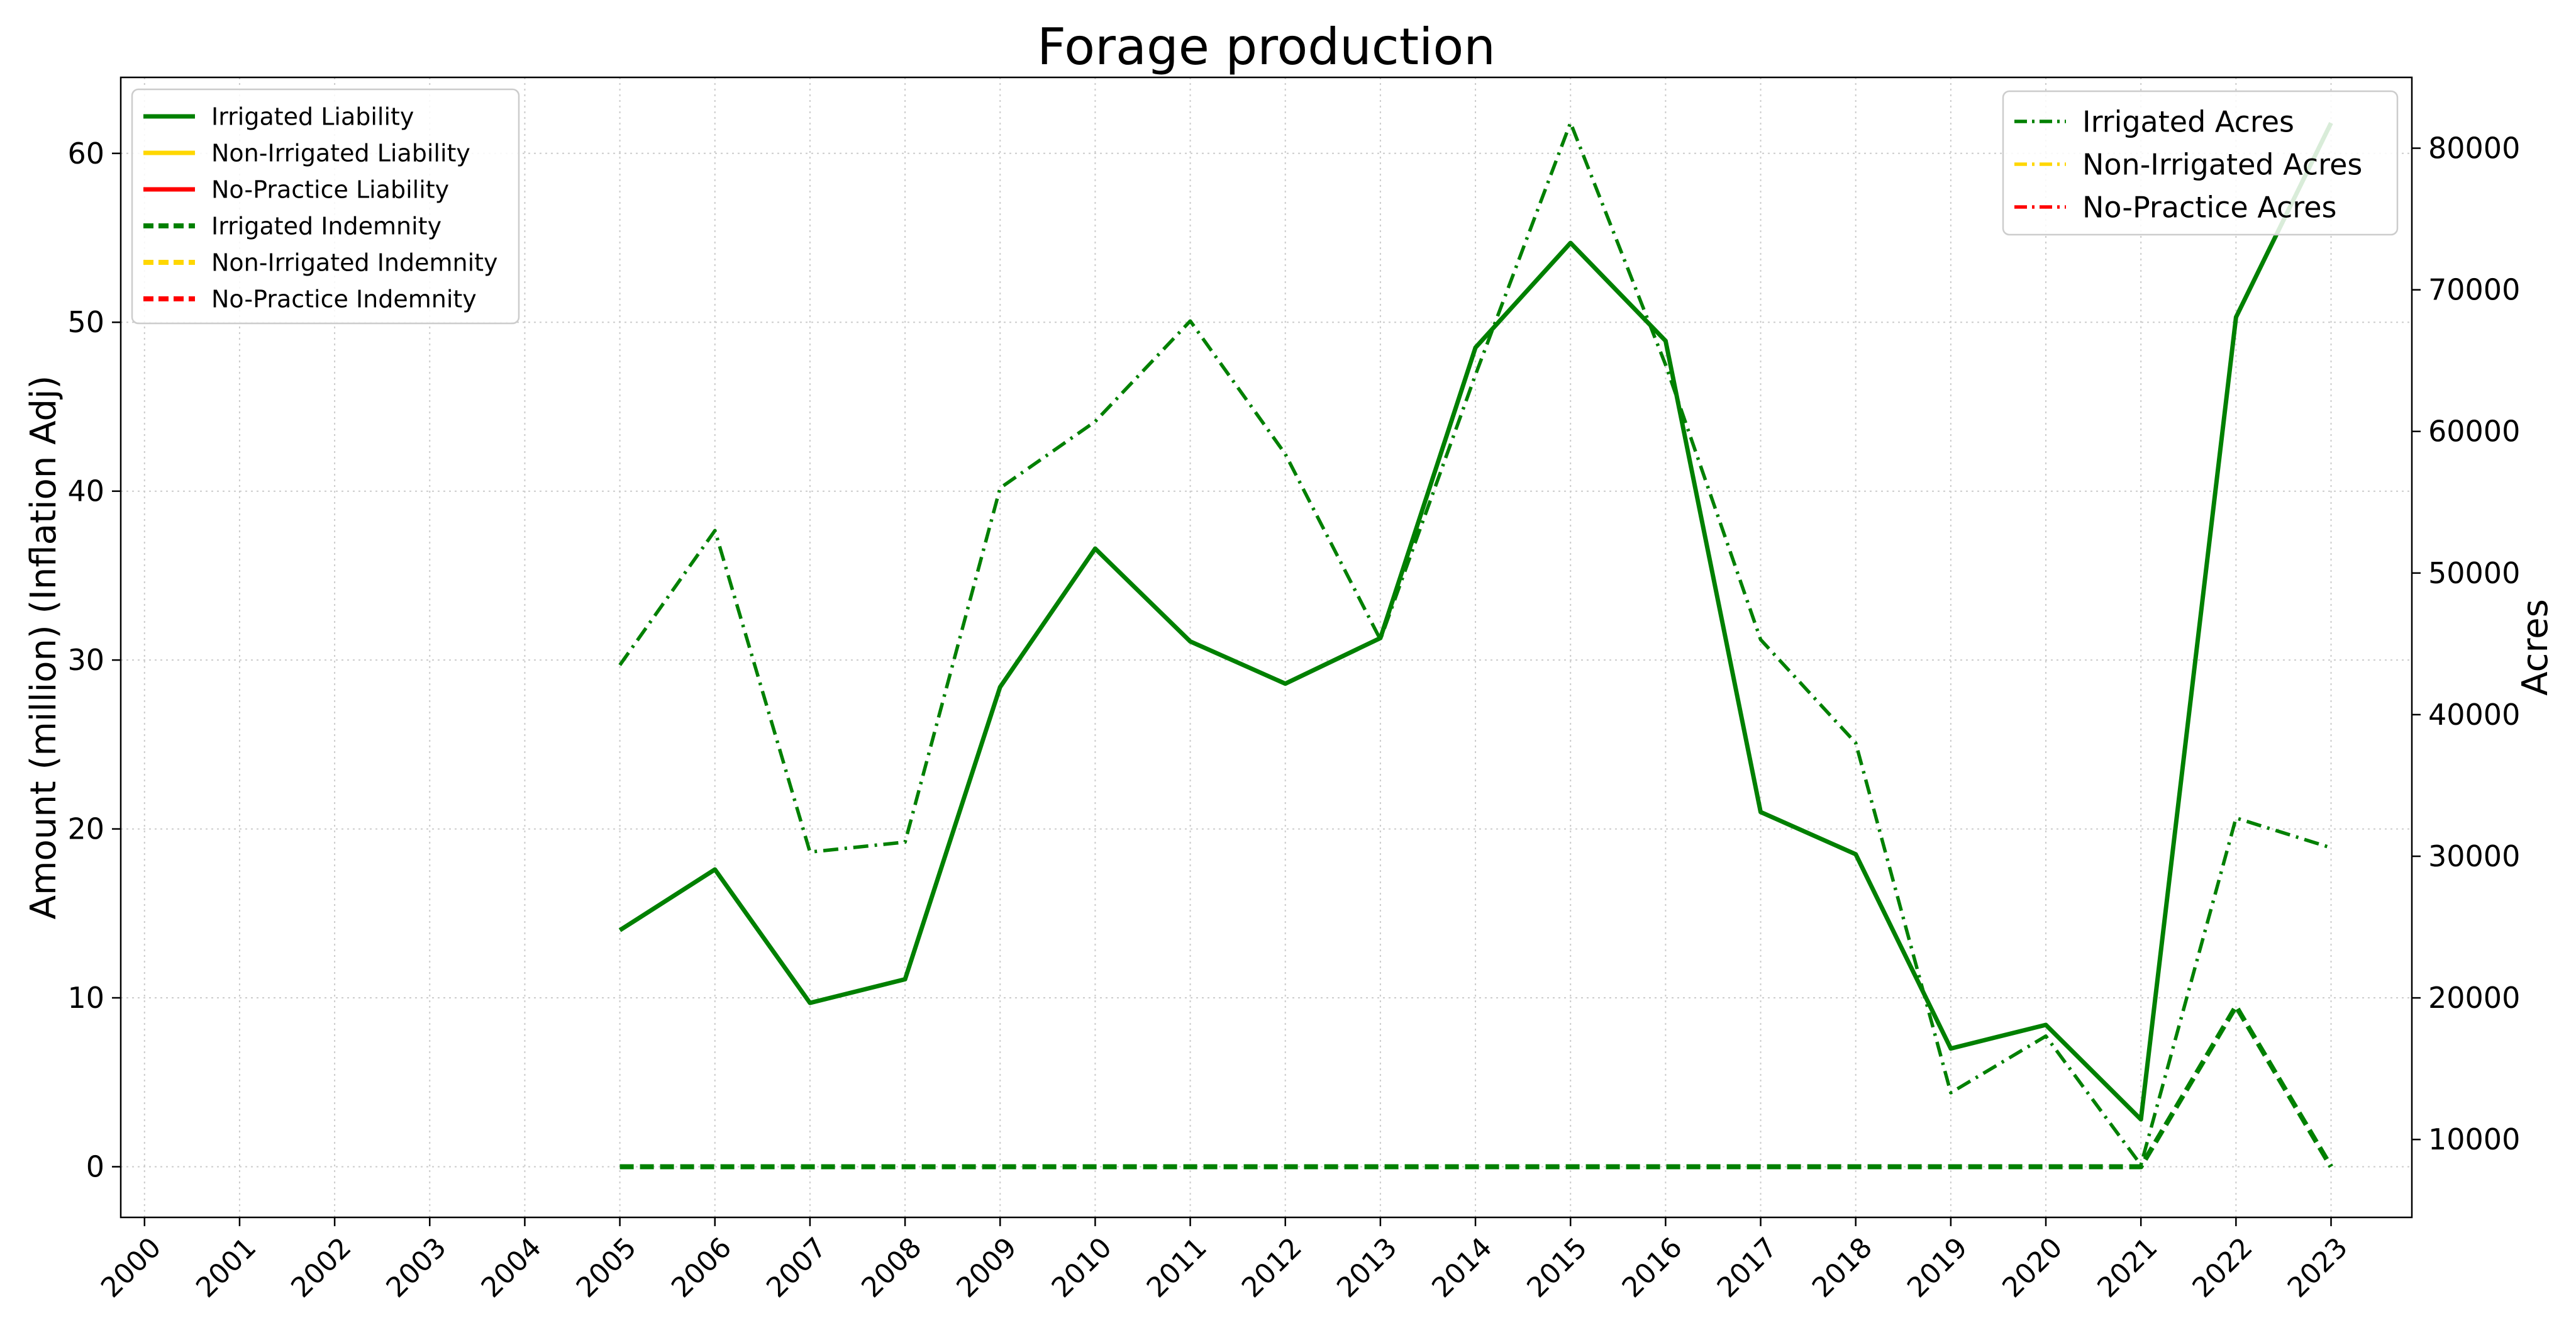 Image resolution: width=2576 pixels, height=1330 pixels. Describe the element at coordinates (354, 263) in the screenshot. I see `legend-label: Non-Irrigated Indemnity` at that location.